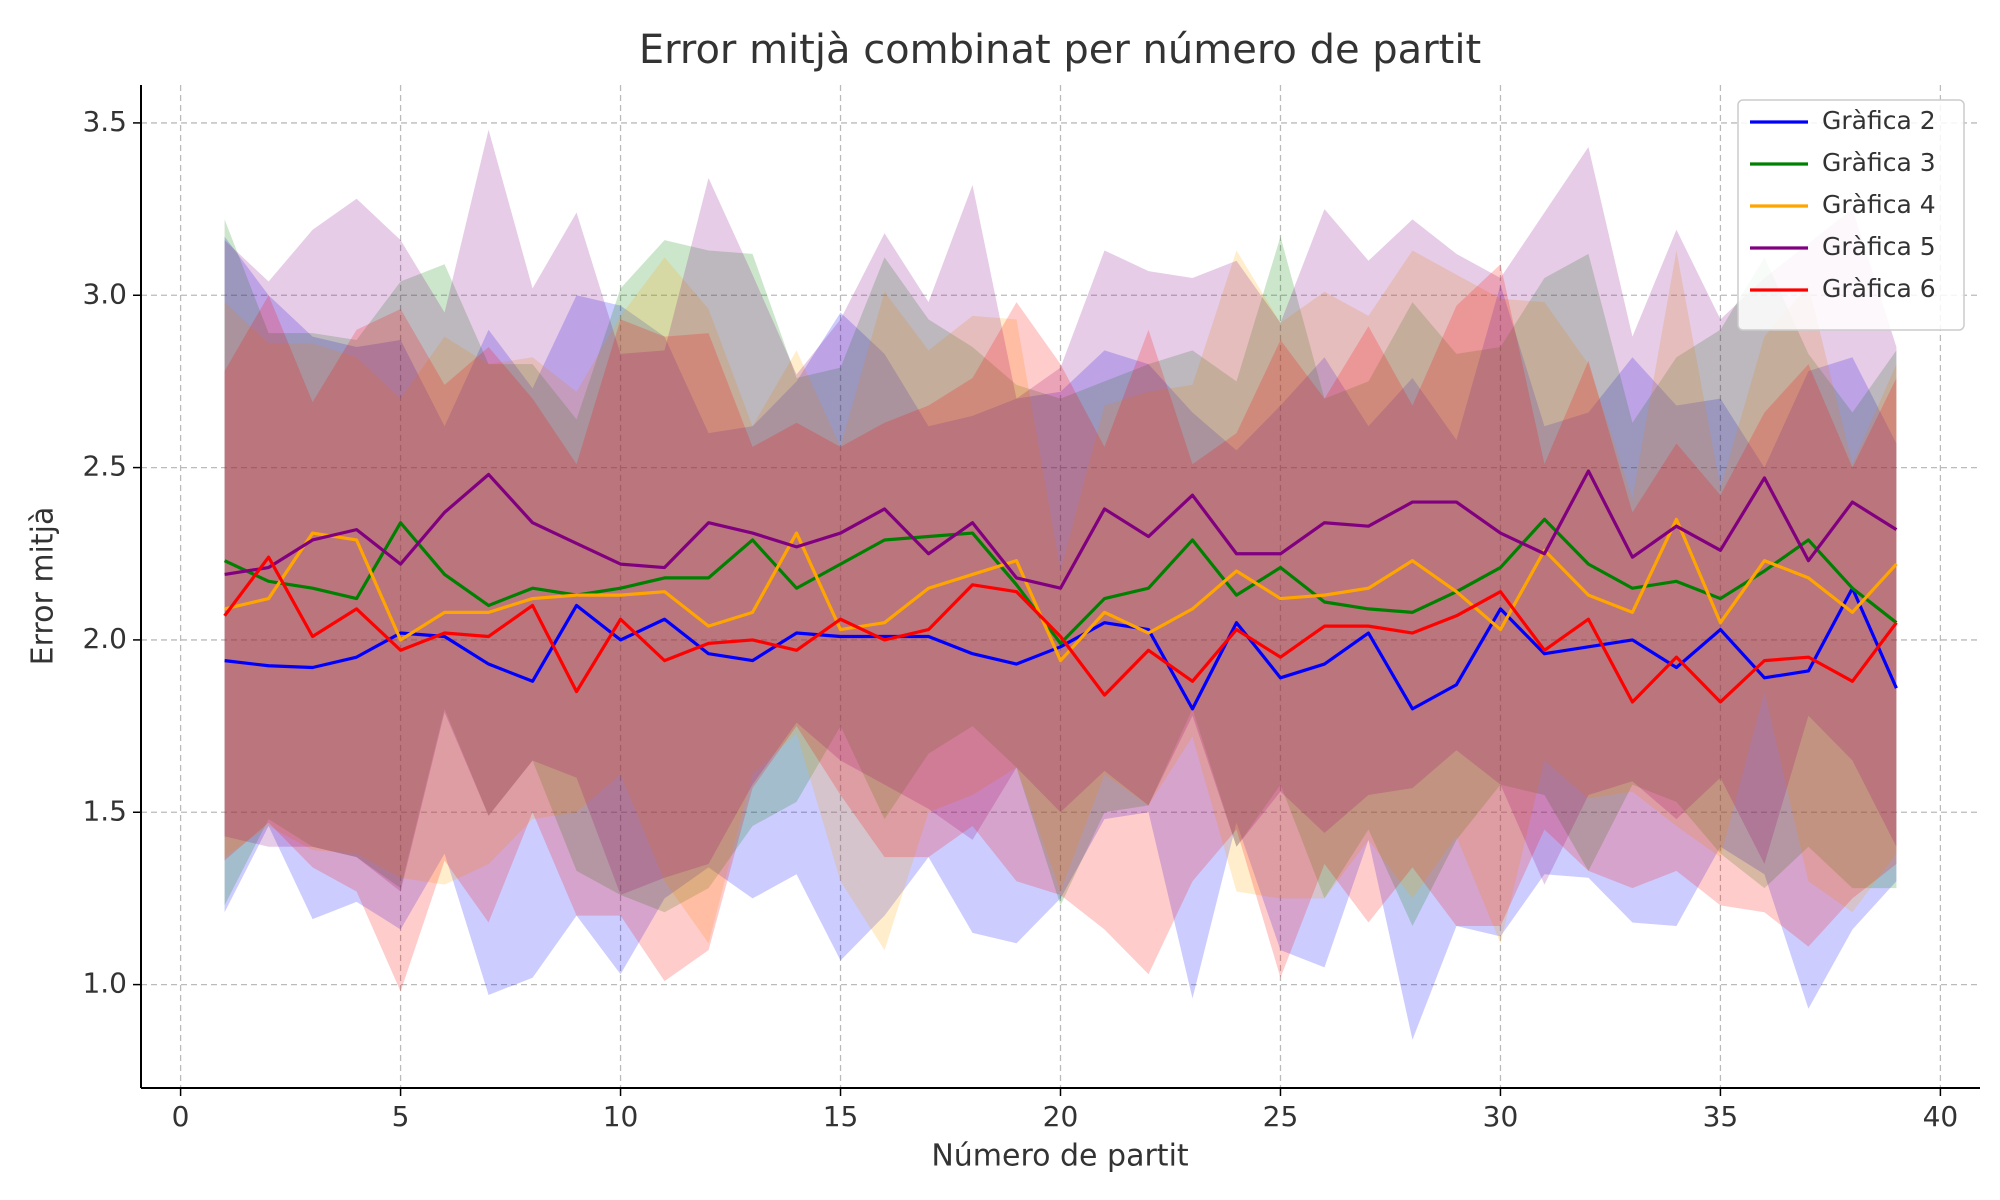 This screenshot has width=2000, height=1200. I want to click on x-tick-label: 25, so click(1281, 1116).